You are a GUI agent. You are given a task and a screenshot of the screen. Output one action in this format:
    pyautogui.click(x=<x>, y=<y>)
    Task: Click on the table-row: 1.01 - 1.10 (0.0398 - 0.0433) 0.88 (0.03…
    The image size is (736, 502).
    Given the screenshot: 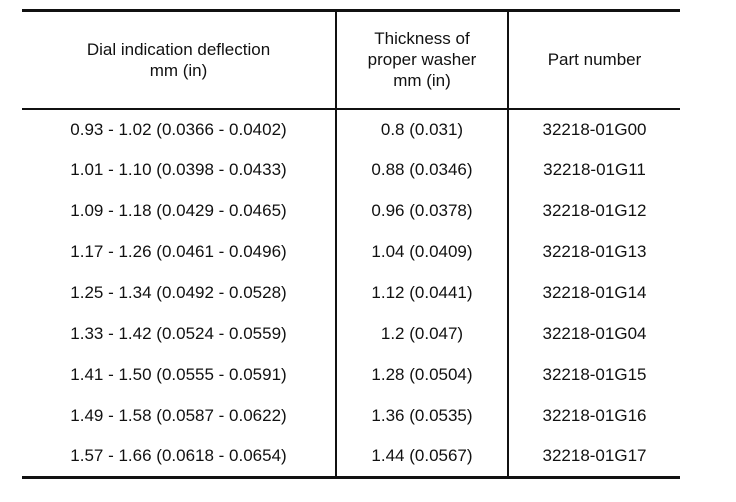 What is the action you would take?
    pyautogui.click(x=351, y=170)
    